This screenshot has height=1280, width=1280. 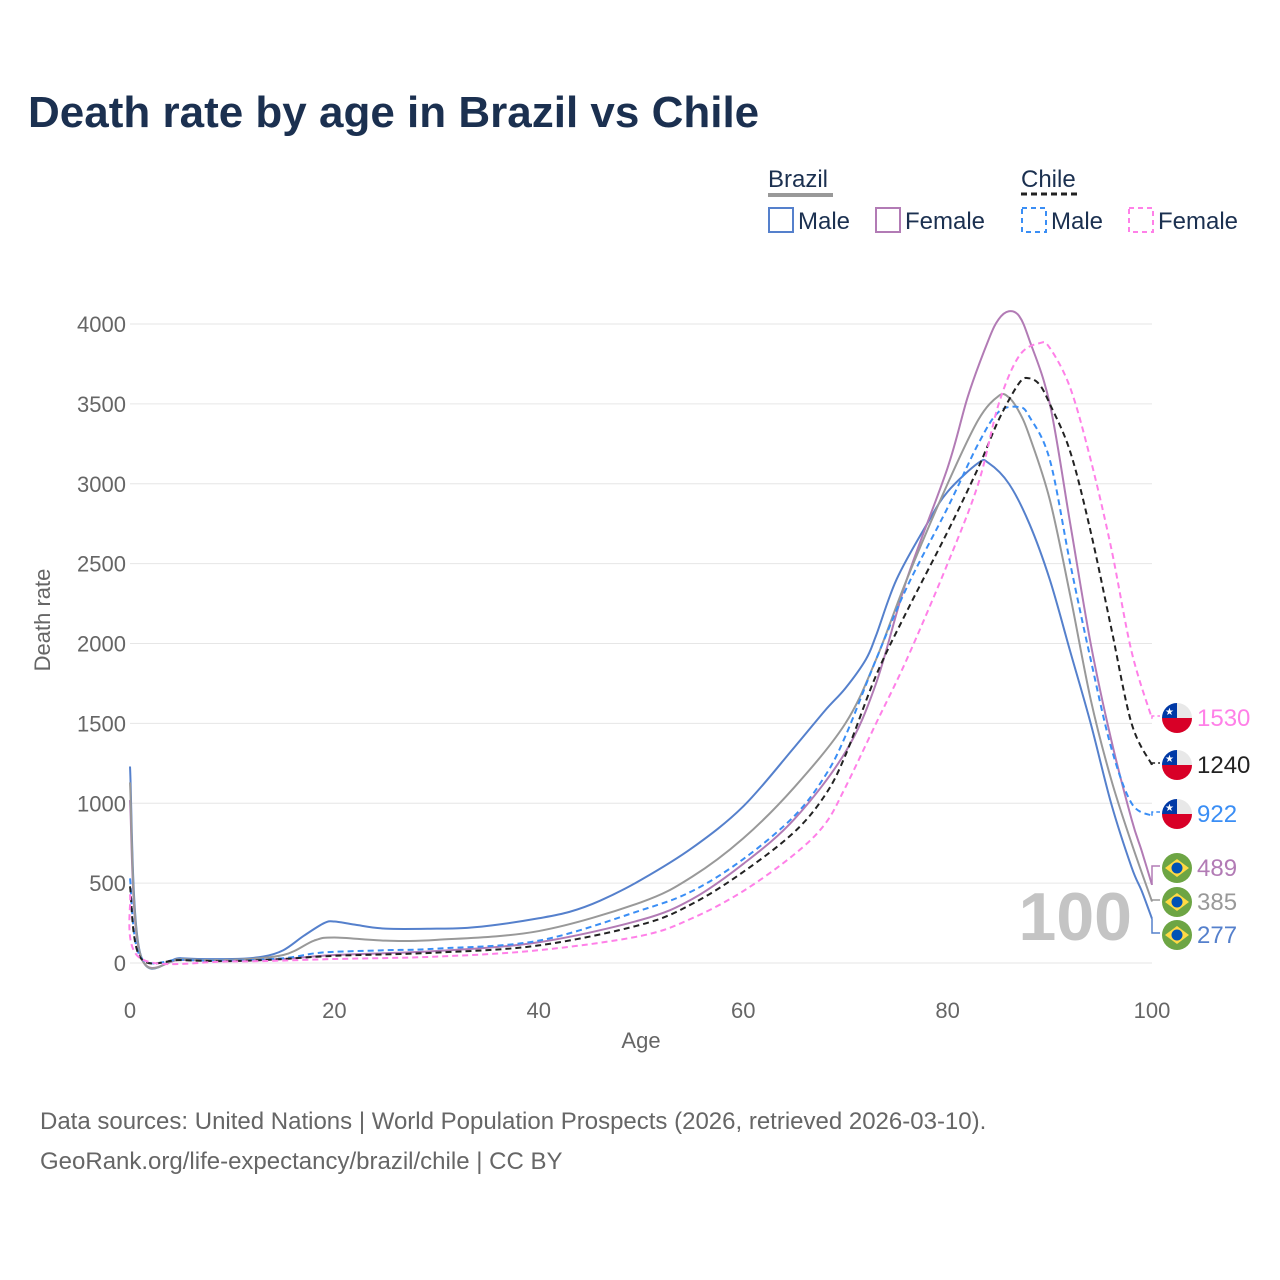 I want to click on y-tick-label: 0, so click(x=120, y=963).